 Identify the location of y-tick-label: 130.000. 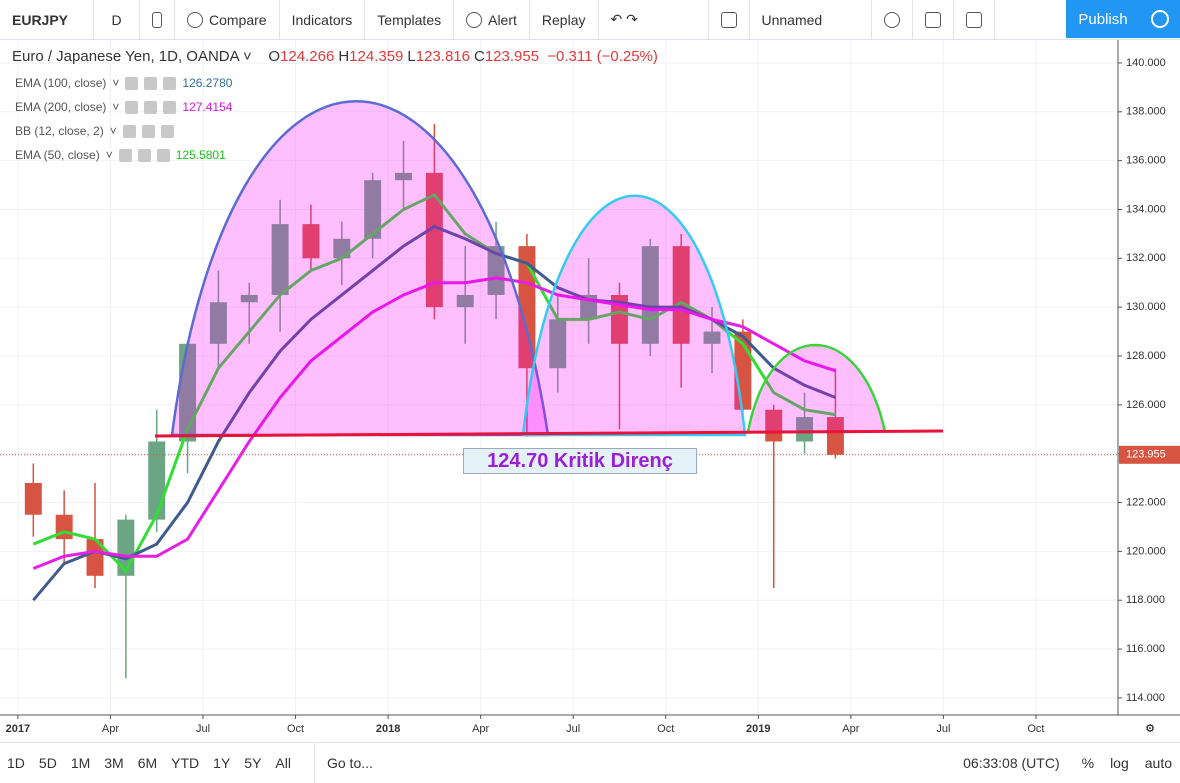
(1146, 307).